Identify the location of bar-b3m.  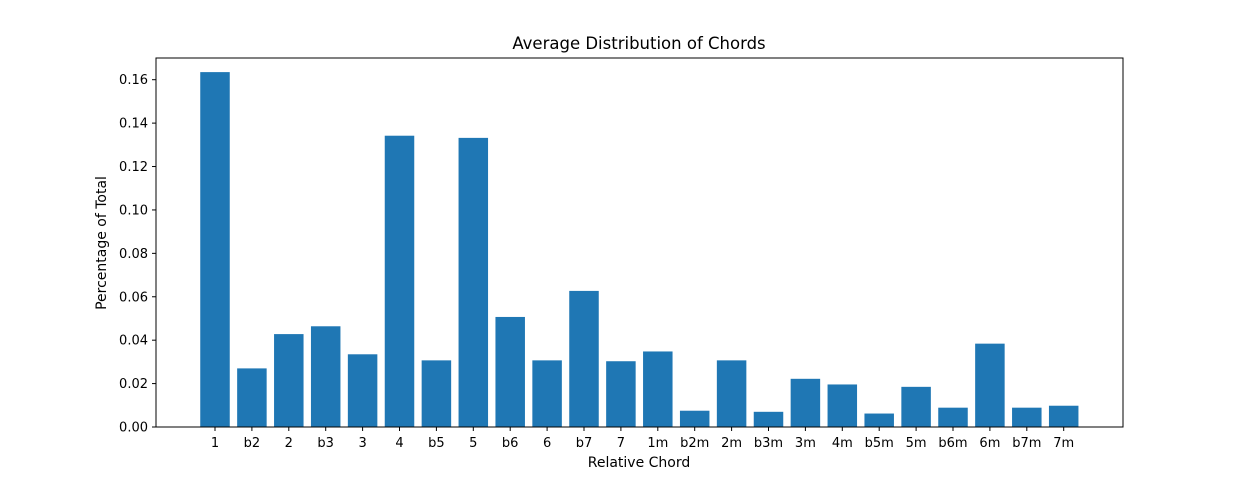
(768, 419).